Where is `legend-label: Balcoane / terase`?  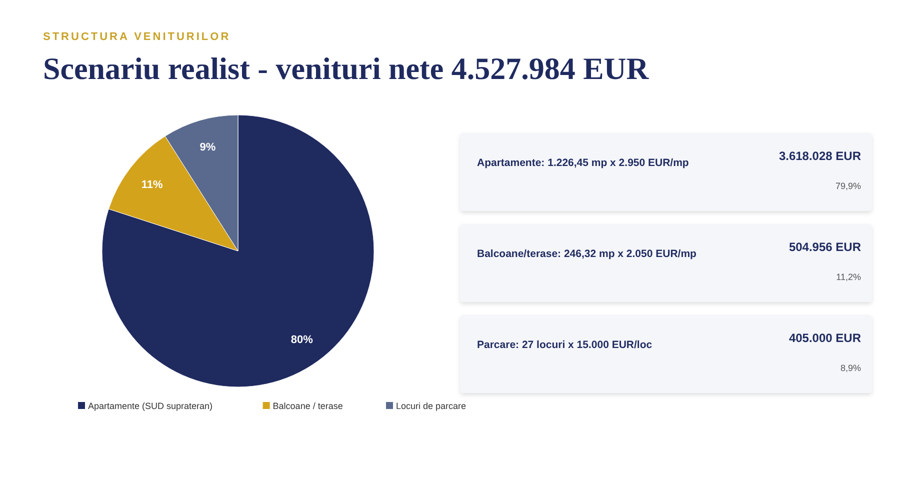
legend-label: Balcoane / terase is located at coordinates (307, 406).